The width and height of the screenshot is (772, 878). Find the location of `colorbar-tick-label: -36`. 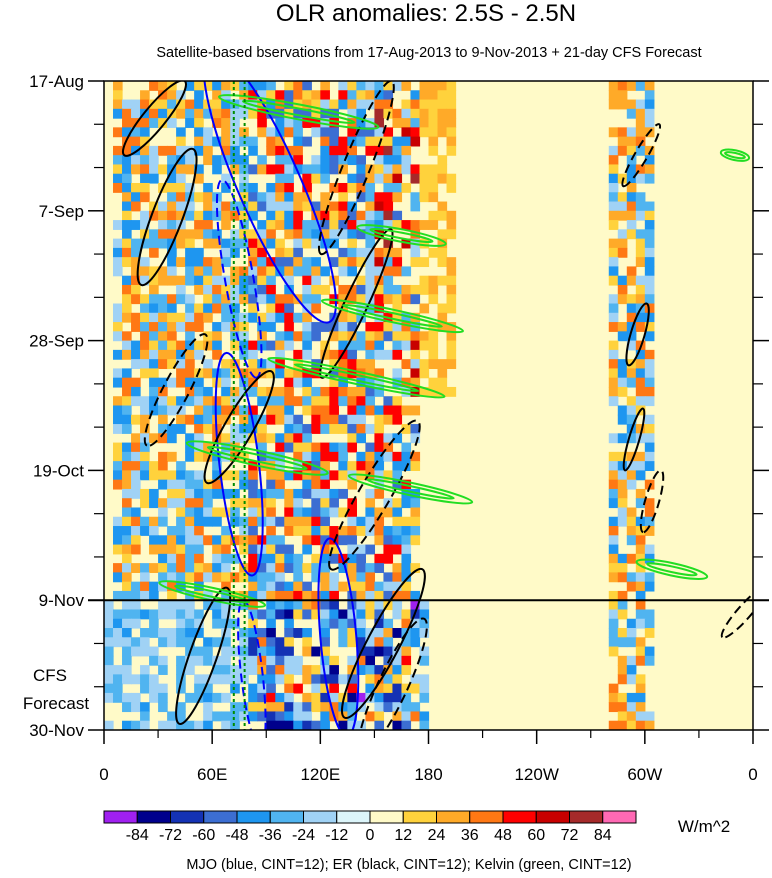

colorbar-tick-label: -36 is located at coordinates (270, 835).